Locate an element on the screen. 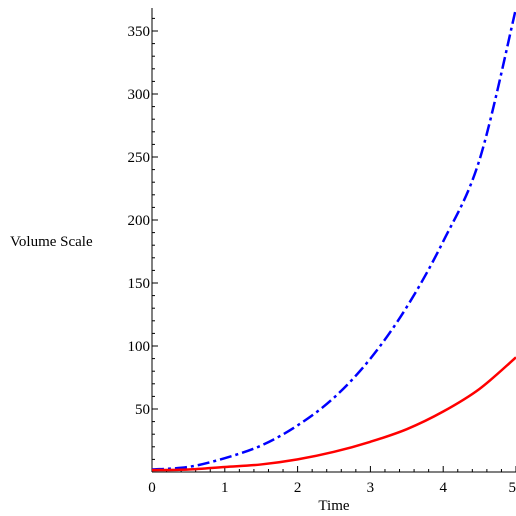 The height and width of the screenshot is (516, 516). y-tick-label: 350 is located at coordinates (139, 32).